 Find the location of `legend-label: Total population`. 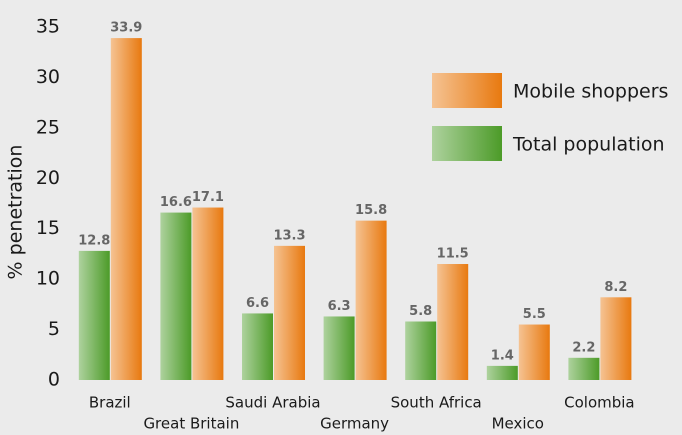

legend-label: Total population is located at coordinates (588, 145).